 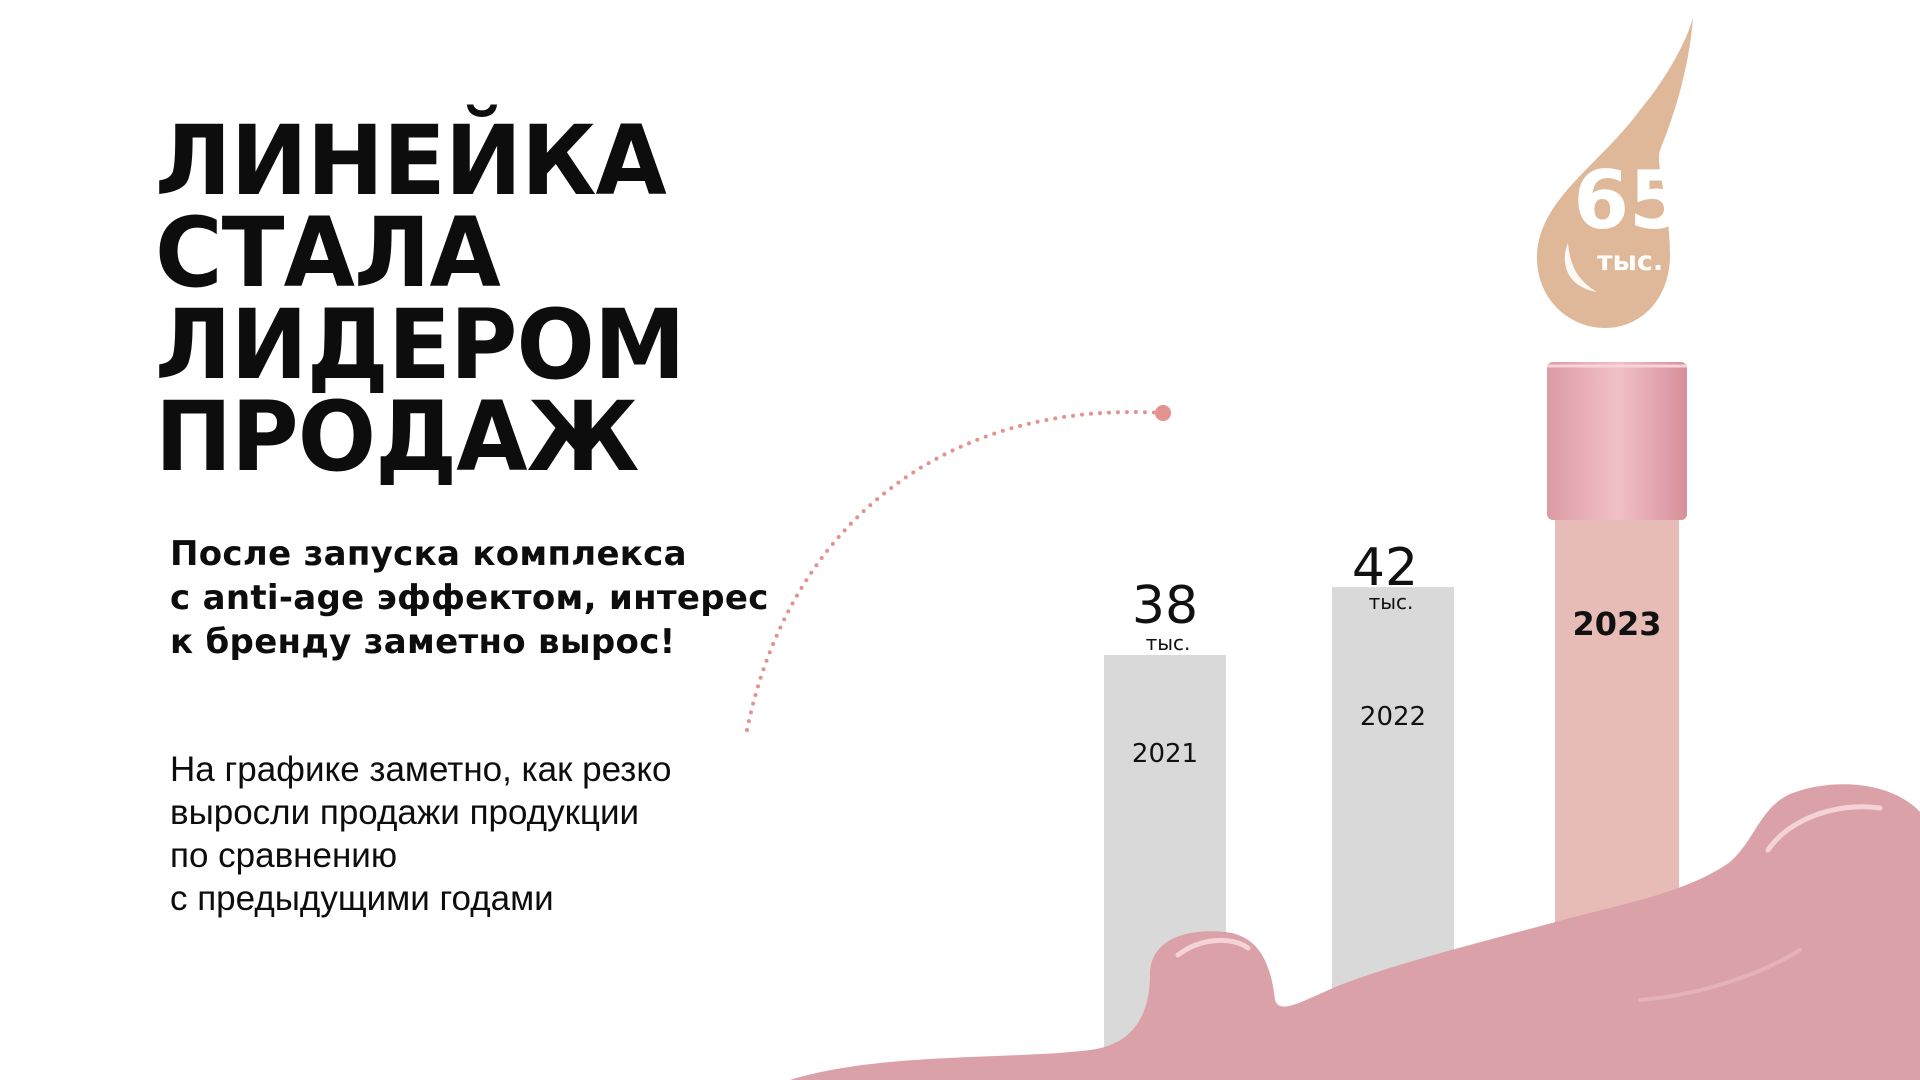 I want to click on category-label: 2022, so click(x=1393, y=717).